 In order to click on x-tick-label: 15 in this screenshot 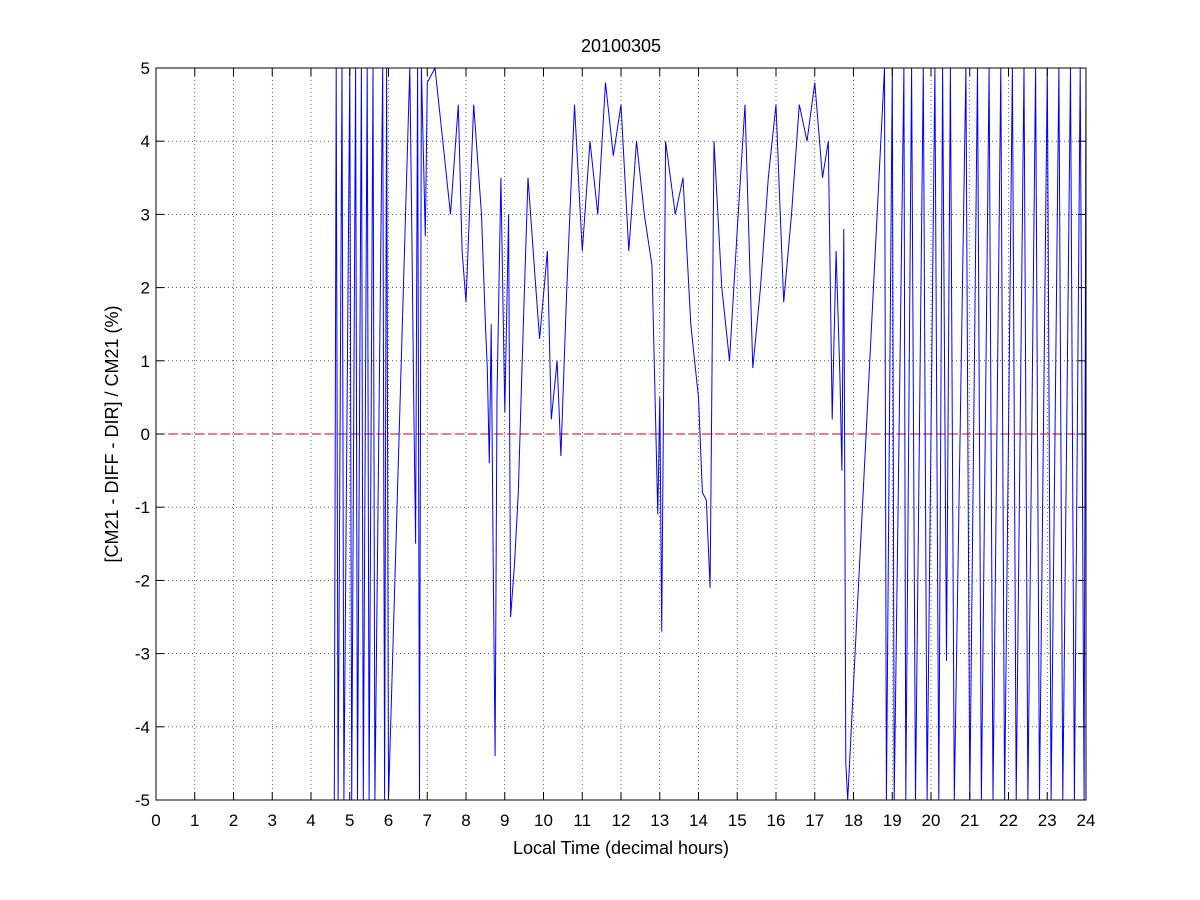, I will do `click(737, 820)`.